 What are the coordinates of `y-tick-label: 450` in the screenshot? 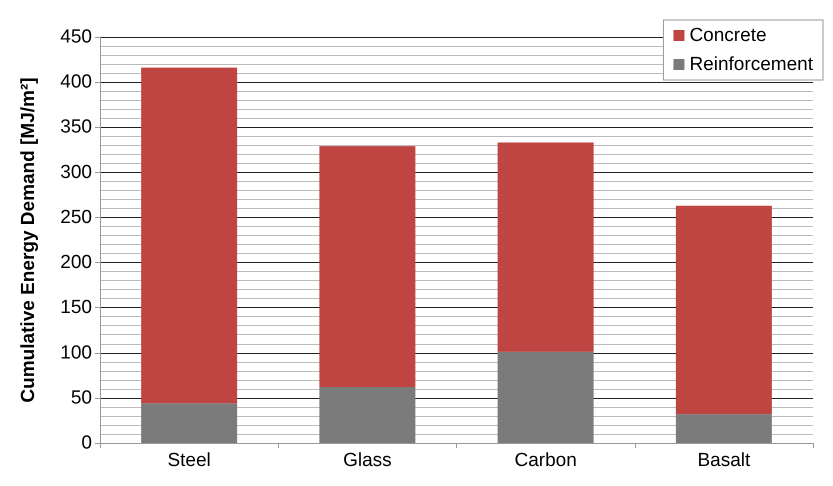 It's located at (76, 37).